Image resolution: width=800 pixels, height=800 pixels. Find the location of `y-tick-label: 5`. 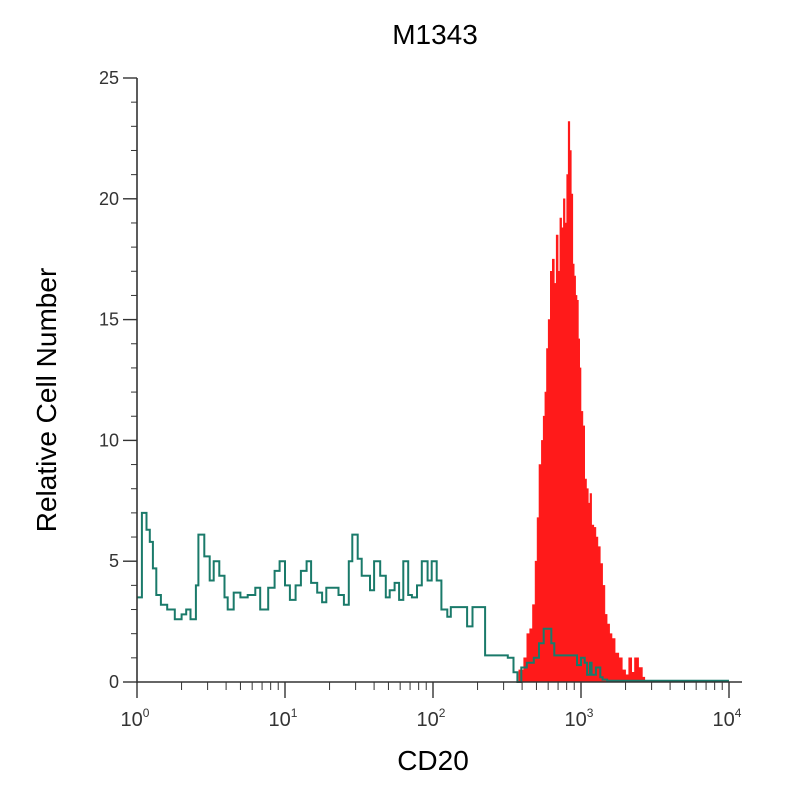

y-tick-label: 5 is located at coordinates (114, 561).